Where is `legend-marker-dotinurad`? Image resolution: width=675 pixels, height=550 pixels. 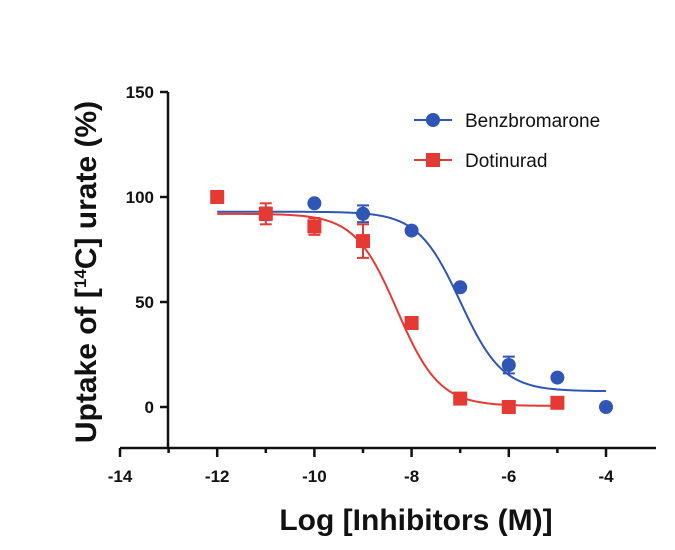 legend-marker-dotinurad is located at coordinates (433, 160).